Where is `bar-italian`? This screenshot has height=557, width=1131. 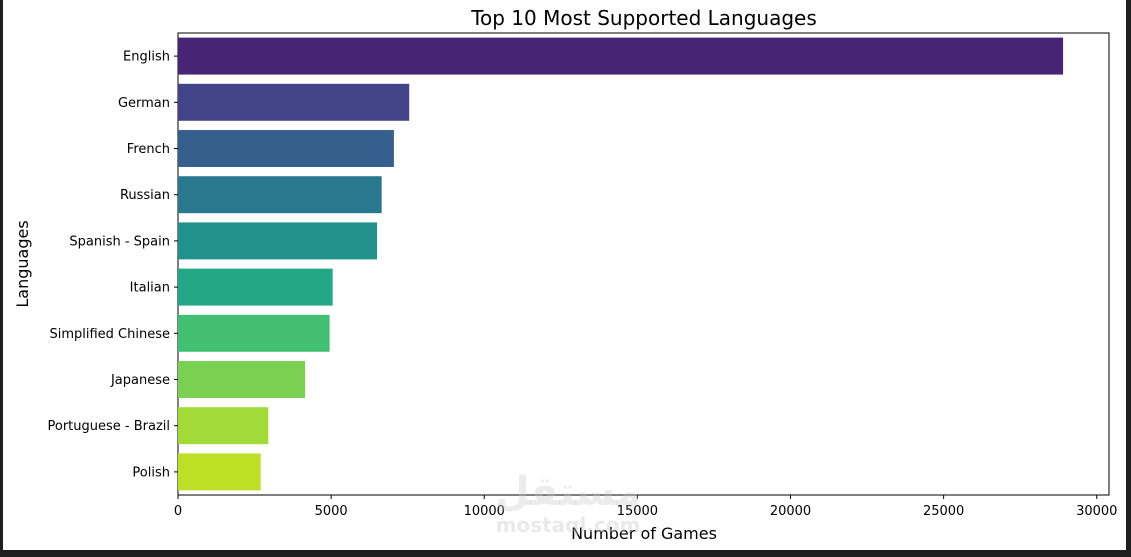
bar-italian is located at coordinates (255, 287).